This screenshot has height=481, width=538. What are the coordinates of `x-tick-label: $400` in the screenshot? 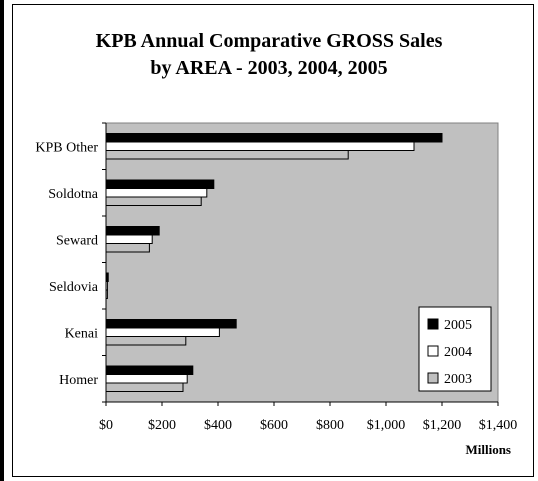 It's located at (218, 425).